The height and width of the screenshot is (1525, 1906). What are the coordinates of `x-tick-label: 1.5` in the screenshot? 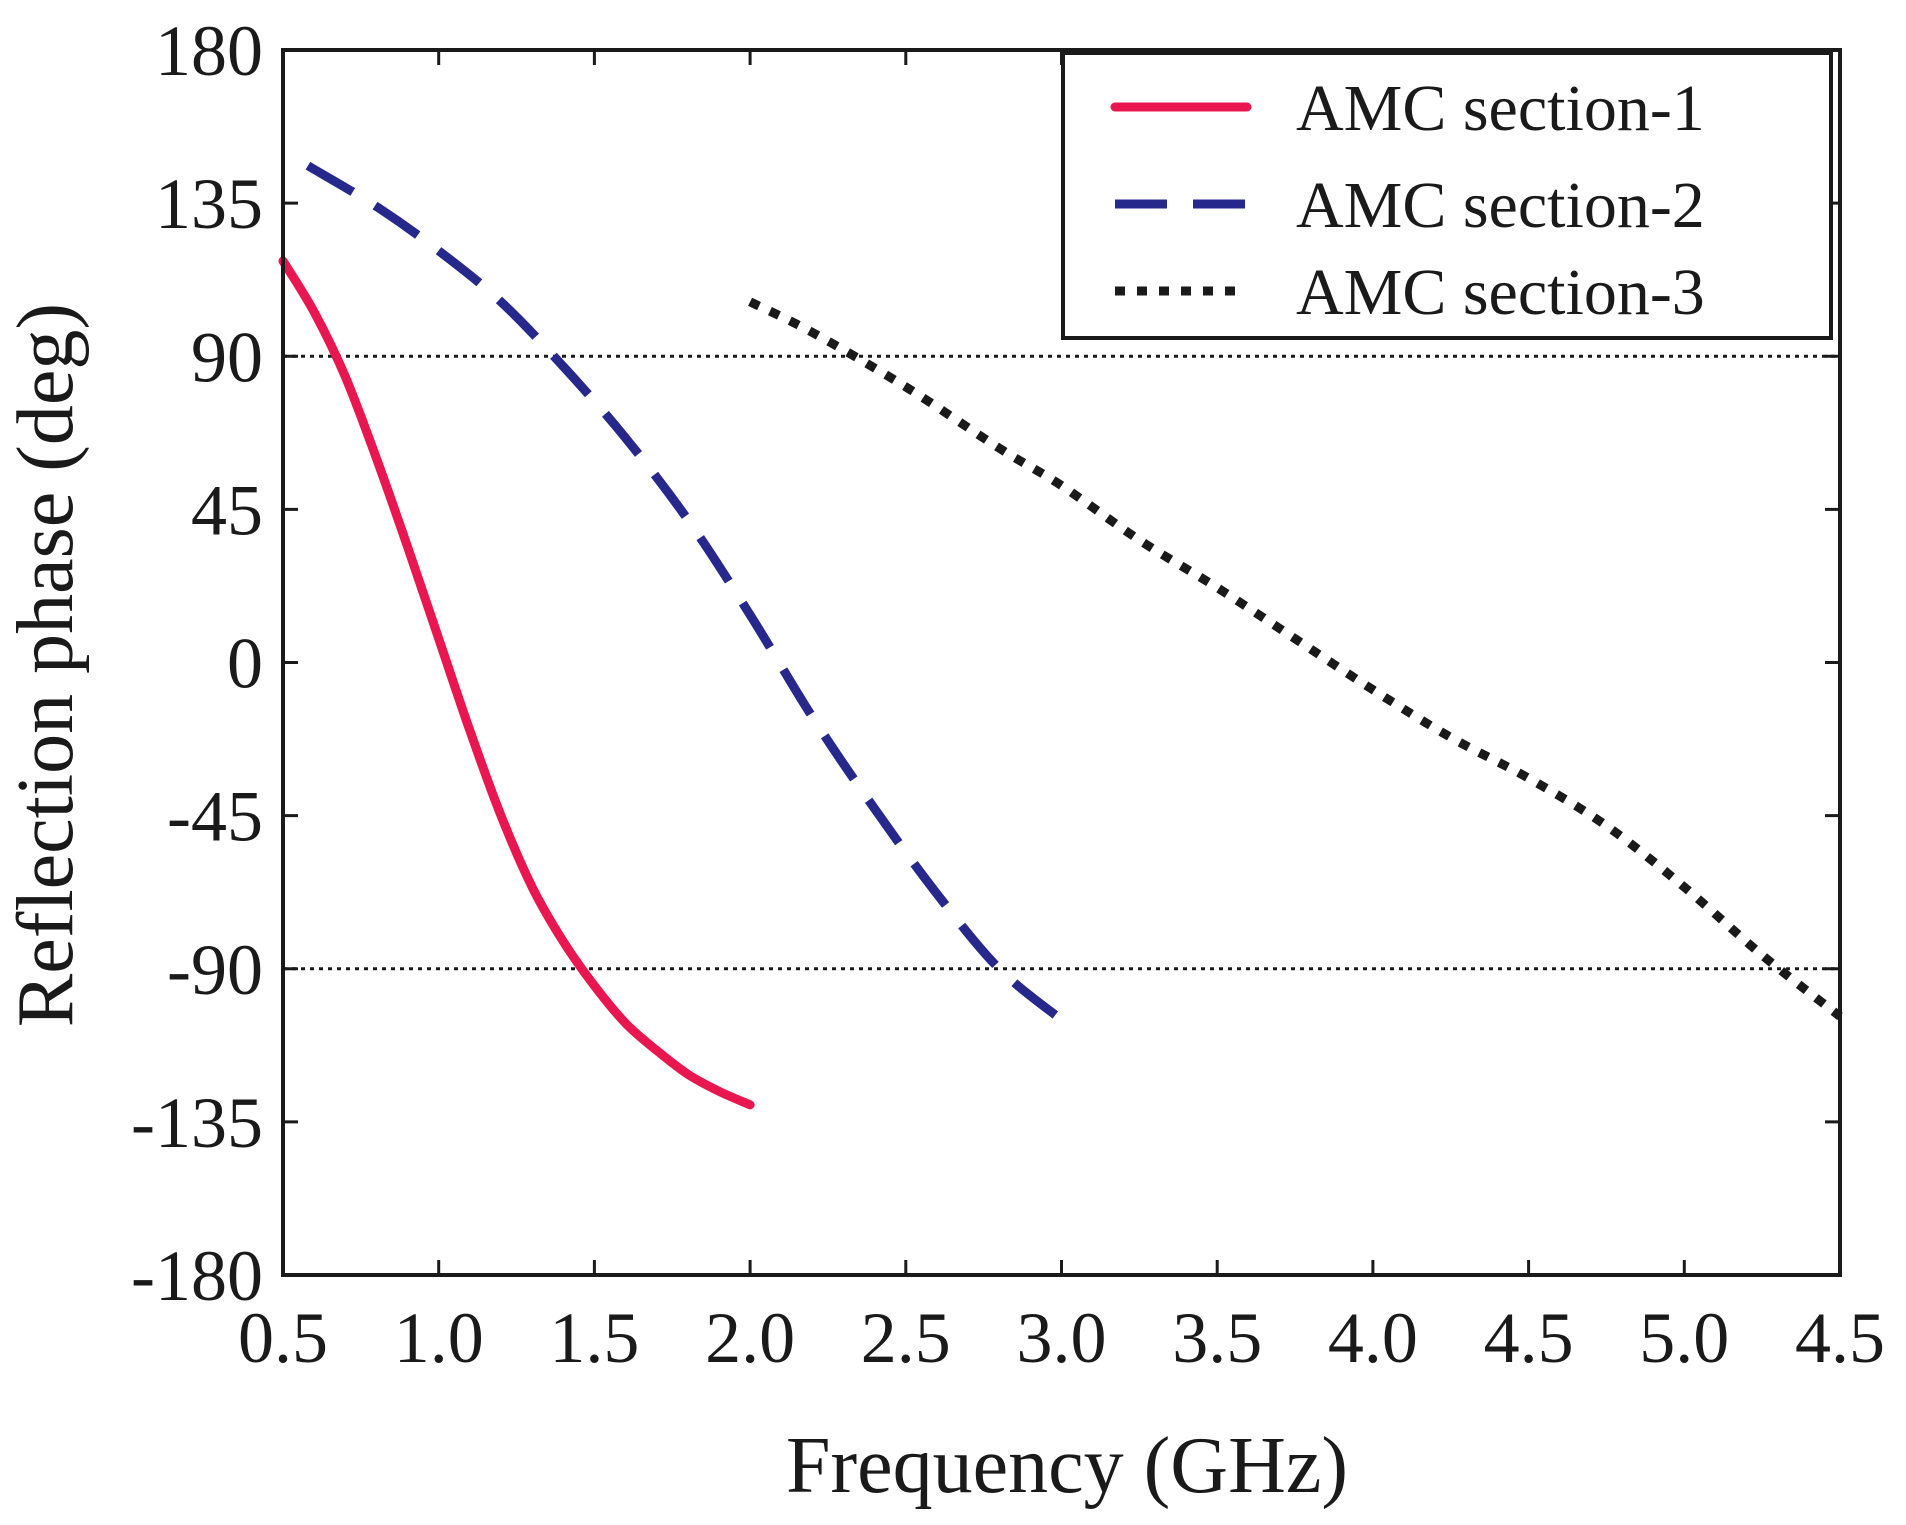 It's located at (594, 1338).